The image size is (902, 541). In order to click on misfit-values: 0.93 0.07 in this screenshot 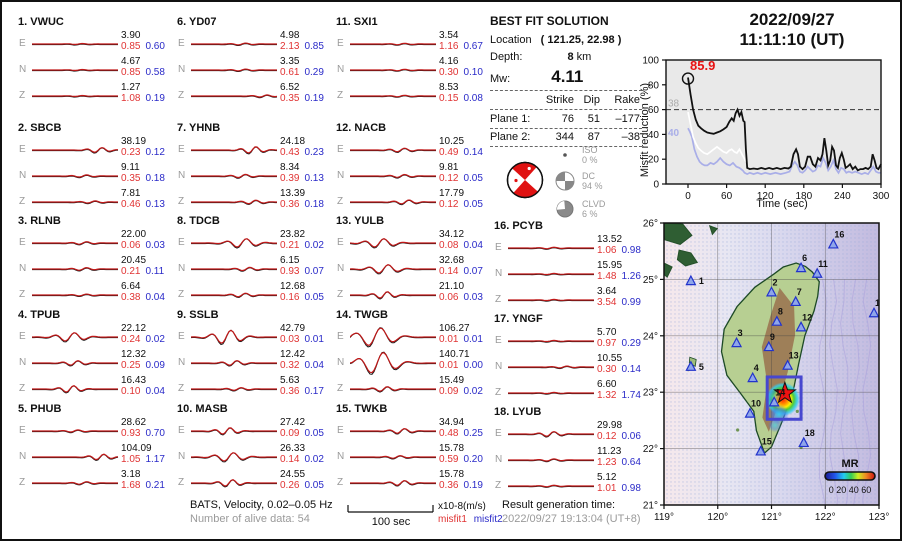, I will do `click(302, 271)`.